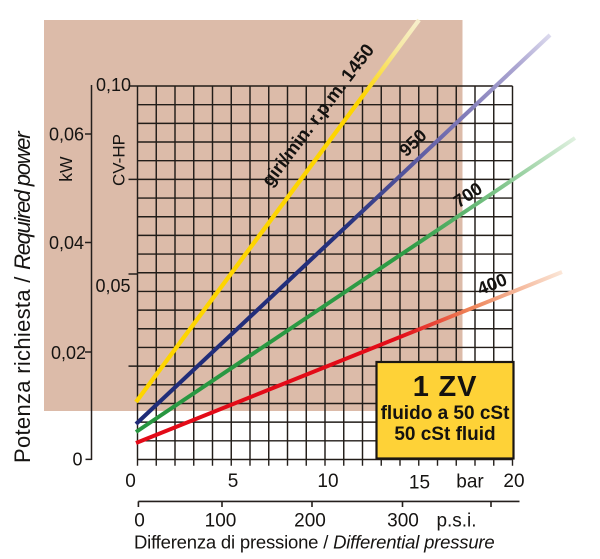 The width and height of the screenshot is (600, 559). Describe the element at coordinates (233, 481) in the screenshot. I see `svg-text: 5` at that location.